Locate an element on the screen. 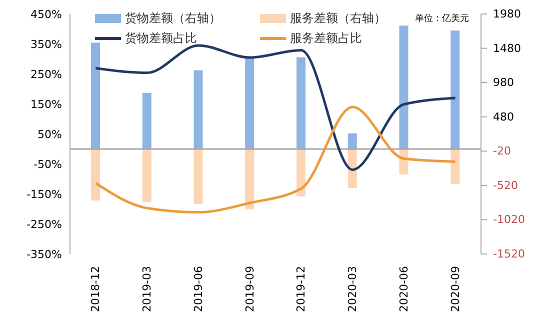 The height and width of the screenshot is (334, 550). legend-label: 服务差额占比 is located at coordinates (326, 38).